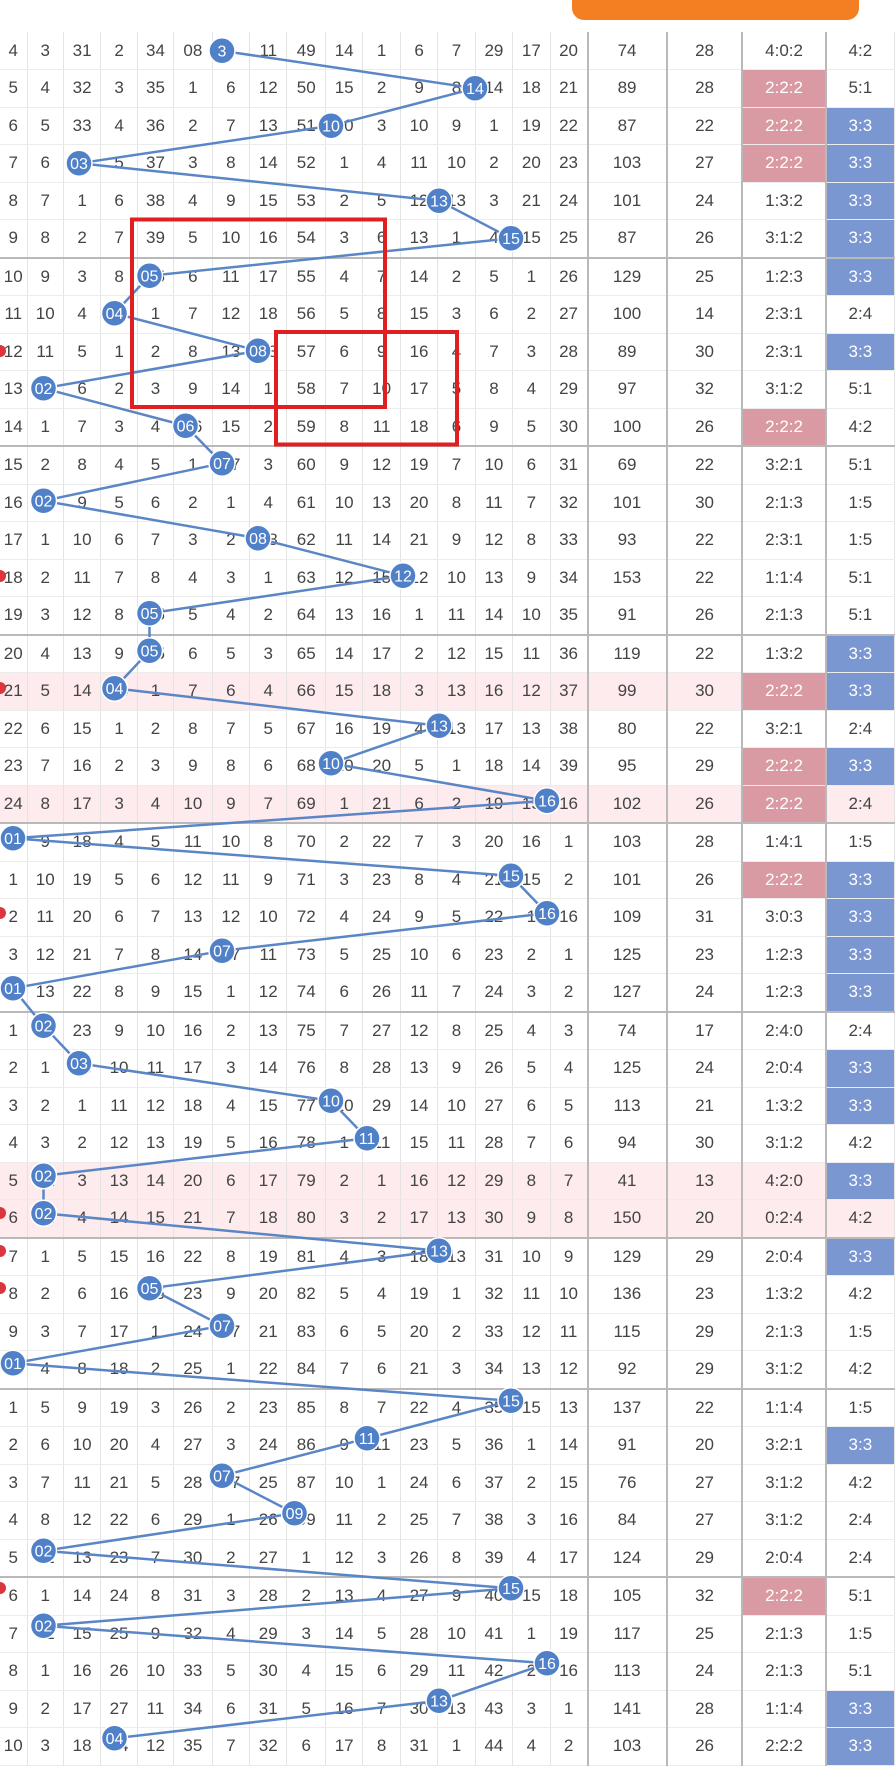 Image resolution: width=895 pixels, height=1772 pixels. Describe the element at coordinates (82, 163) in the screenshot. I see `miss-count-cell: 03` at that location.